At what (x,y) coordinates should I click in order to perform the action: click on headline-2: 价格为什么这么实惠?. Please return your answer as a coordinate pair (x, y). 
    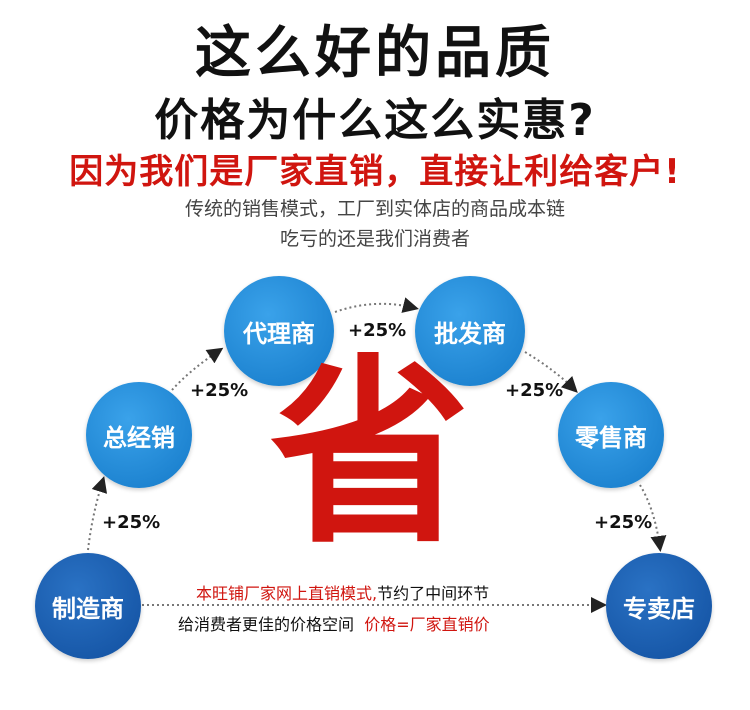
    Looking at the image, I should click on (375, 120).